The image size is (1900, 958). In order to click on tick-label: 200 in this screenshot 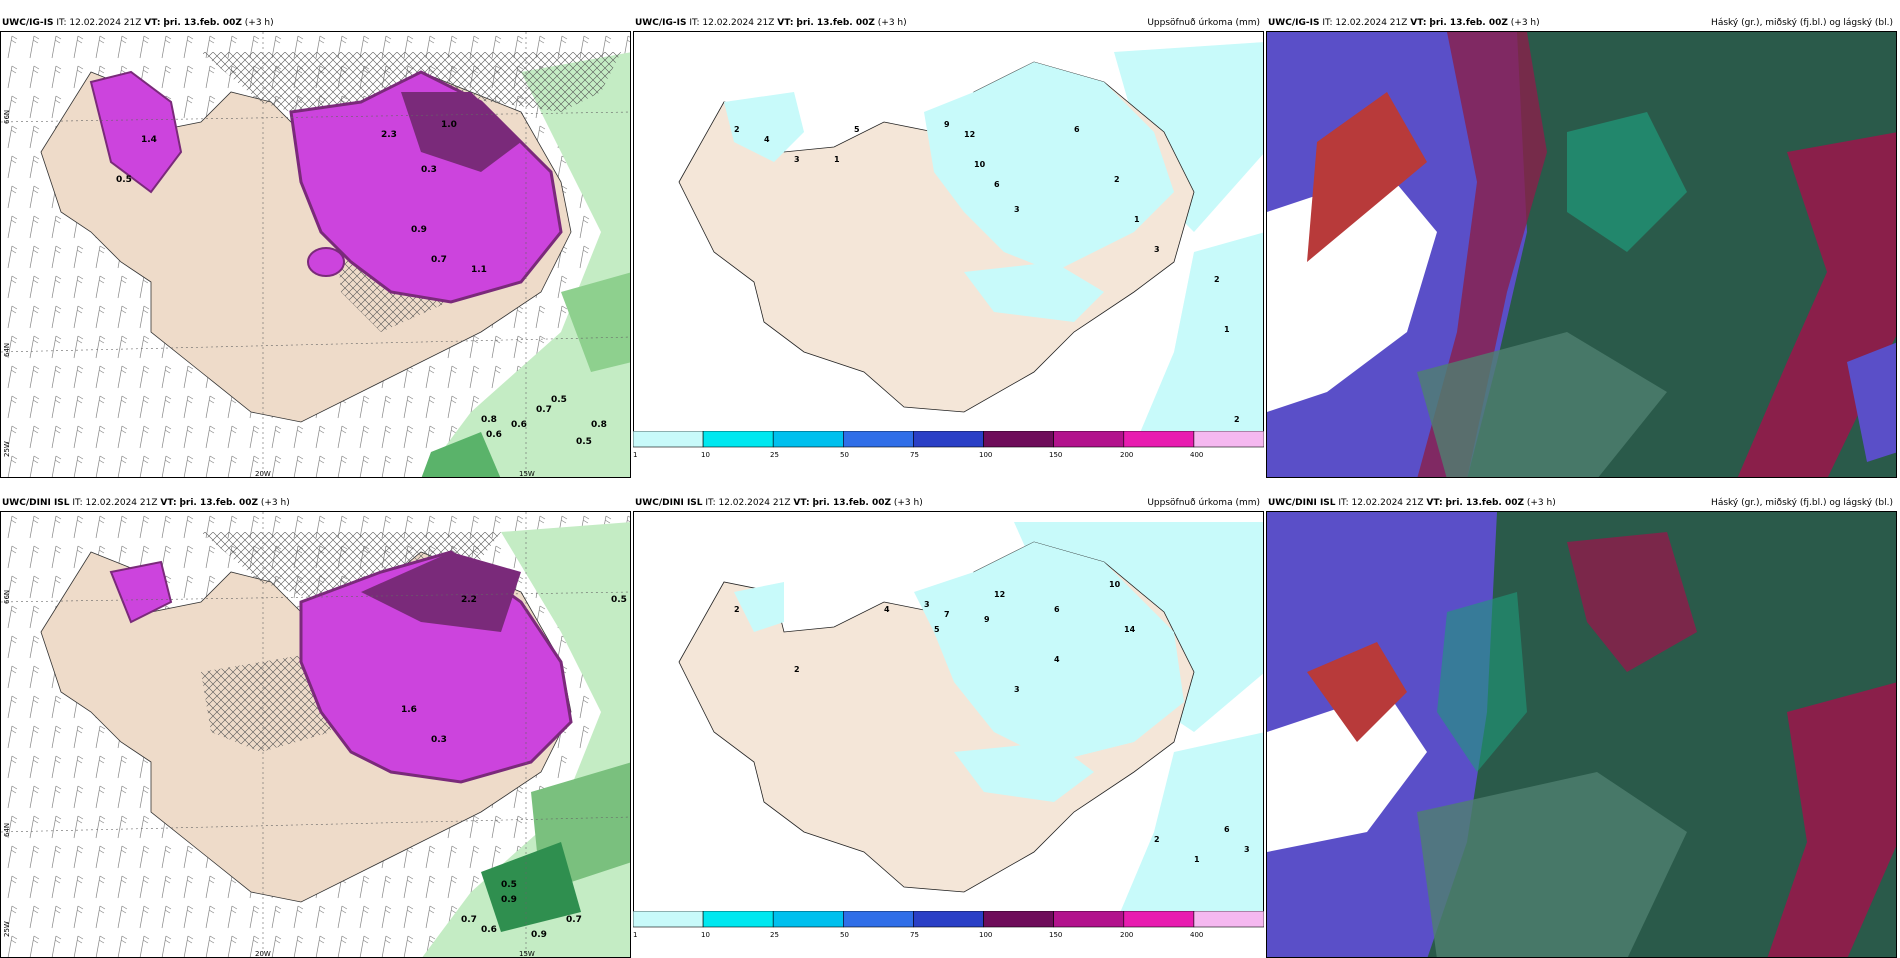, I will do `click(1127, 935)`.